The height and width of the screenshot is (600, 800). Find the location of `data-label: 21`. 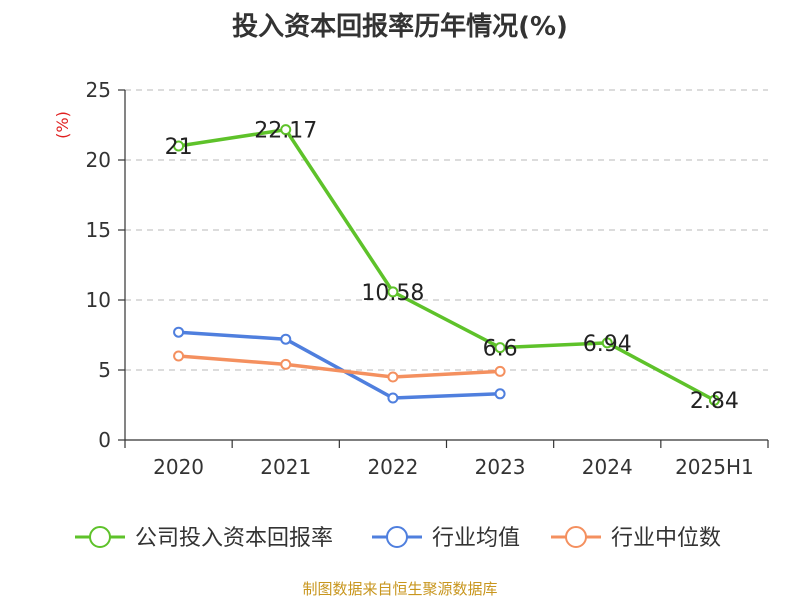

data-label: 21 is located at coordinates (179, 147).